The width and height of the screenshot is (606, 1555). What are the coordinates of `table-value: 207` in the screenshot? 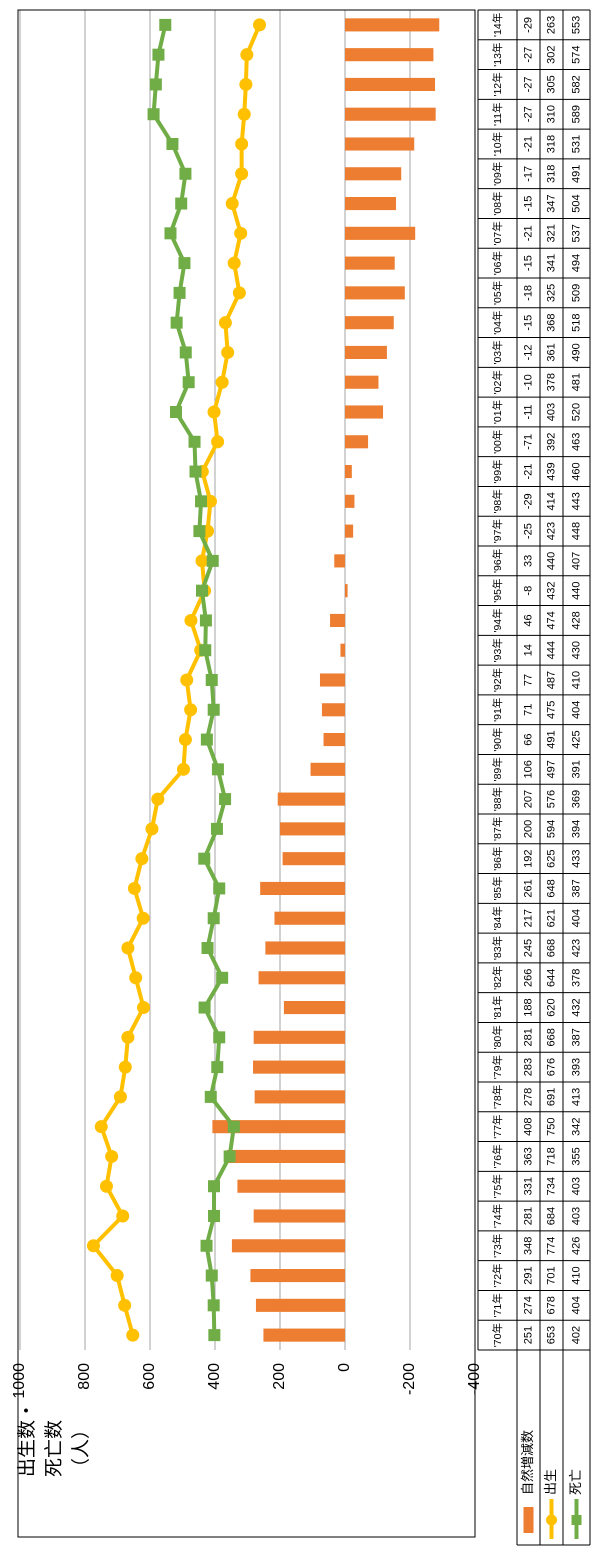 It's located at (528, 799).